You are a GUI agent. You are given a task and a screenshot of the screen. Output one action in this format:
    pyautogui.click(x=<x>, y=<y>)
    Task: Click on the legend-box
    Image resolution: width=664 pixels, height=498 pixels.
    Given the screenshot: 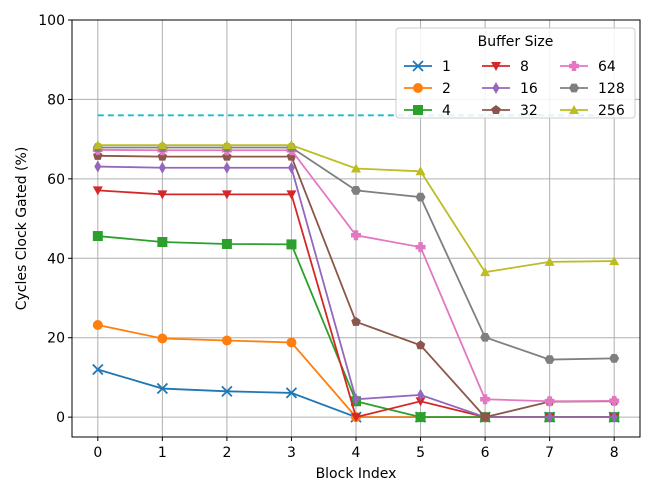 What is the action you would take?
    pyautogui.click(x=515, y=73)
    